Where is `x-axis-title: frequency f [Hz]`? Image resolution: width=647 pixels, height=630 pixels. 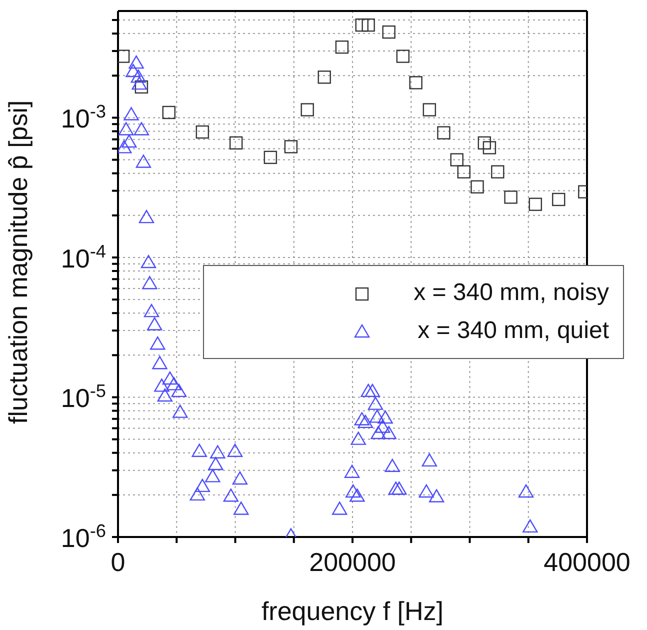
x-axis-title: frequency f [Hz] is located at coordinates (352, 611).